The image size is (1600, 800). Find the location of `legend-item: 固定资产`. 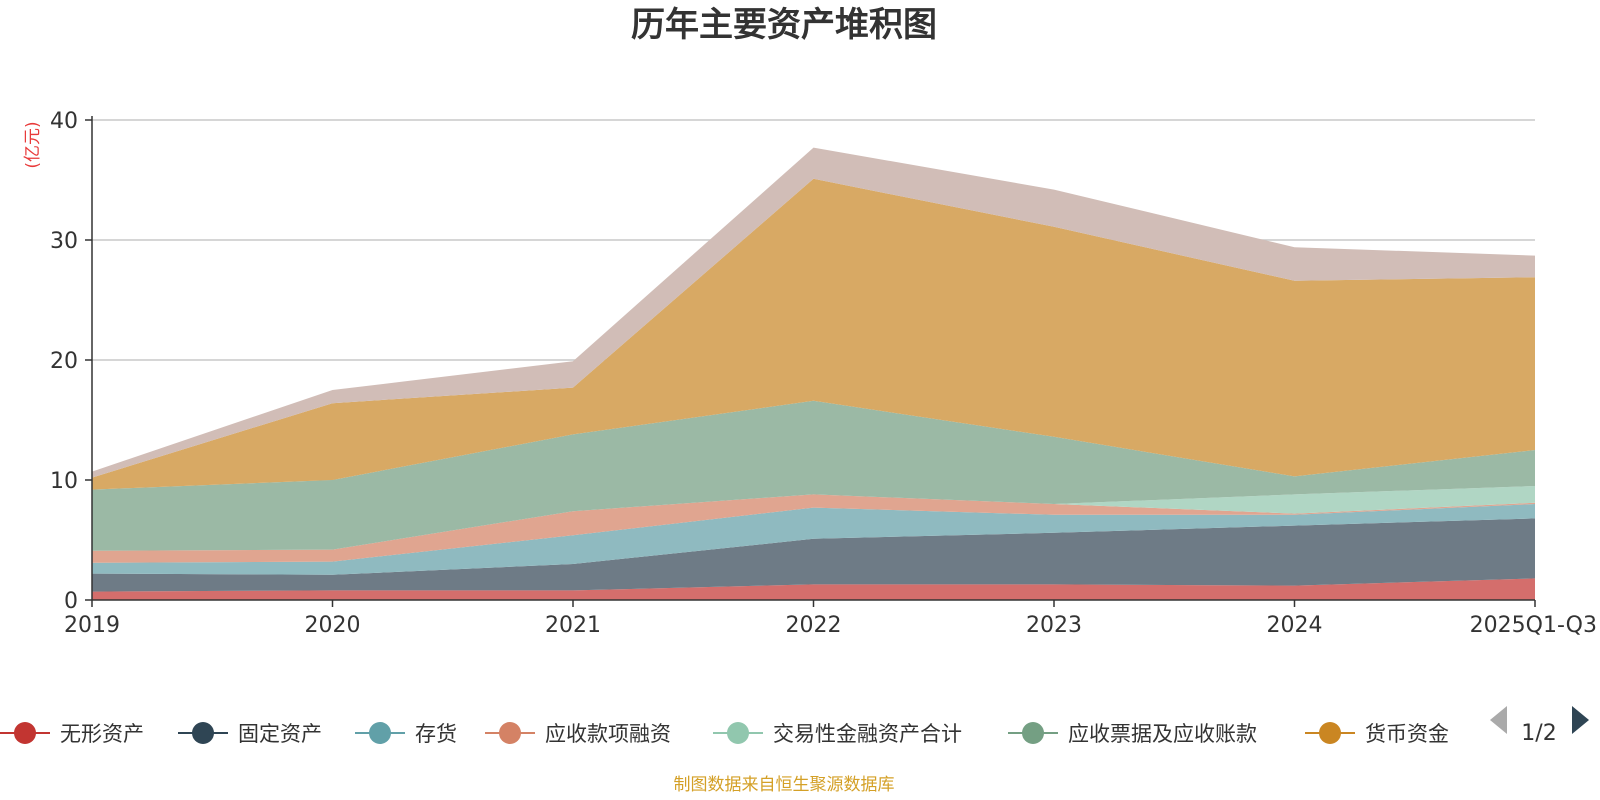

legend-item: 固定资产 is located at coordinates (250, 734).